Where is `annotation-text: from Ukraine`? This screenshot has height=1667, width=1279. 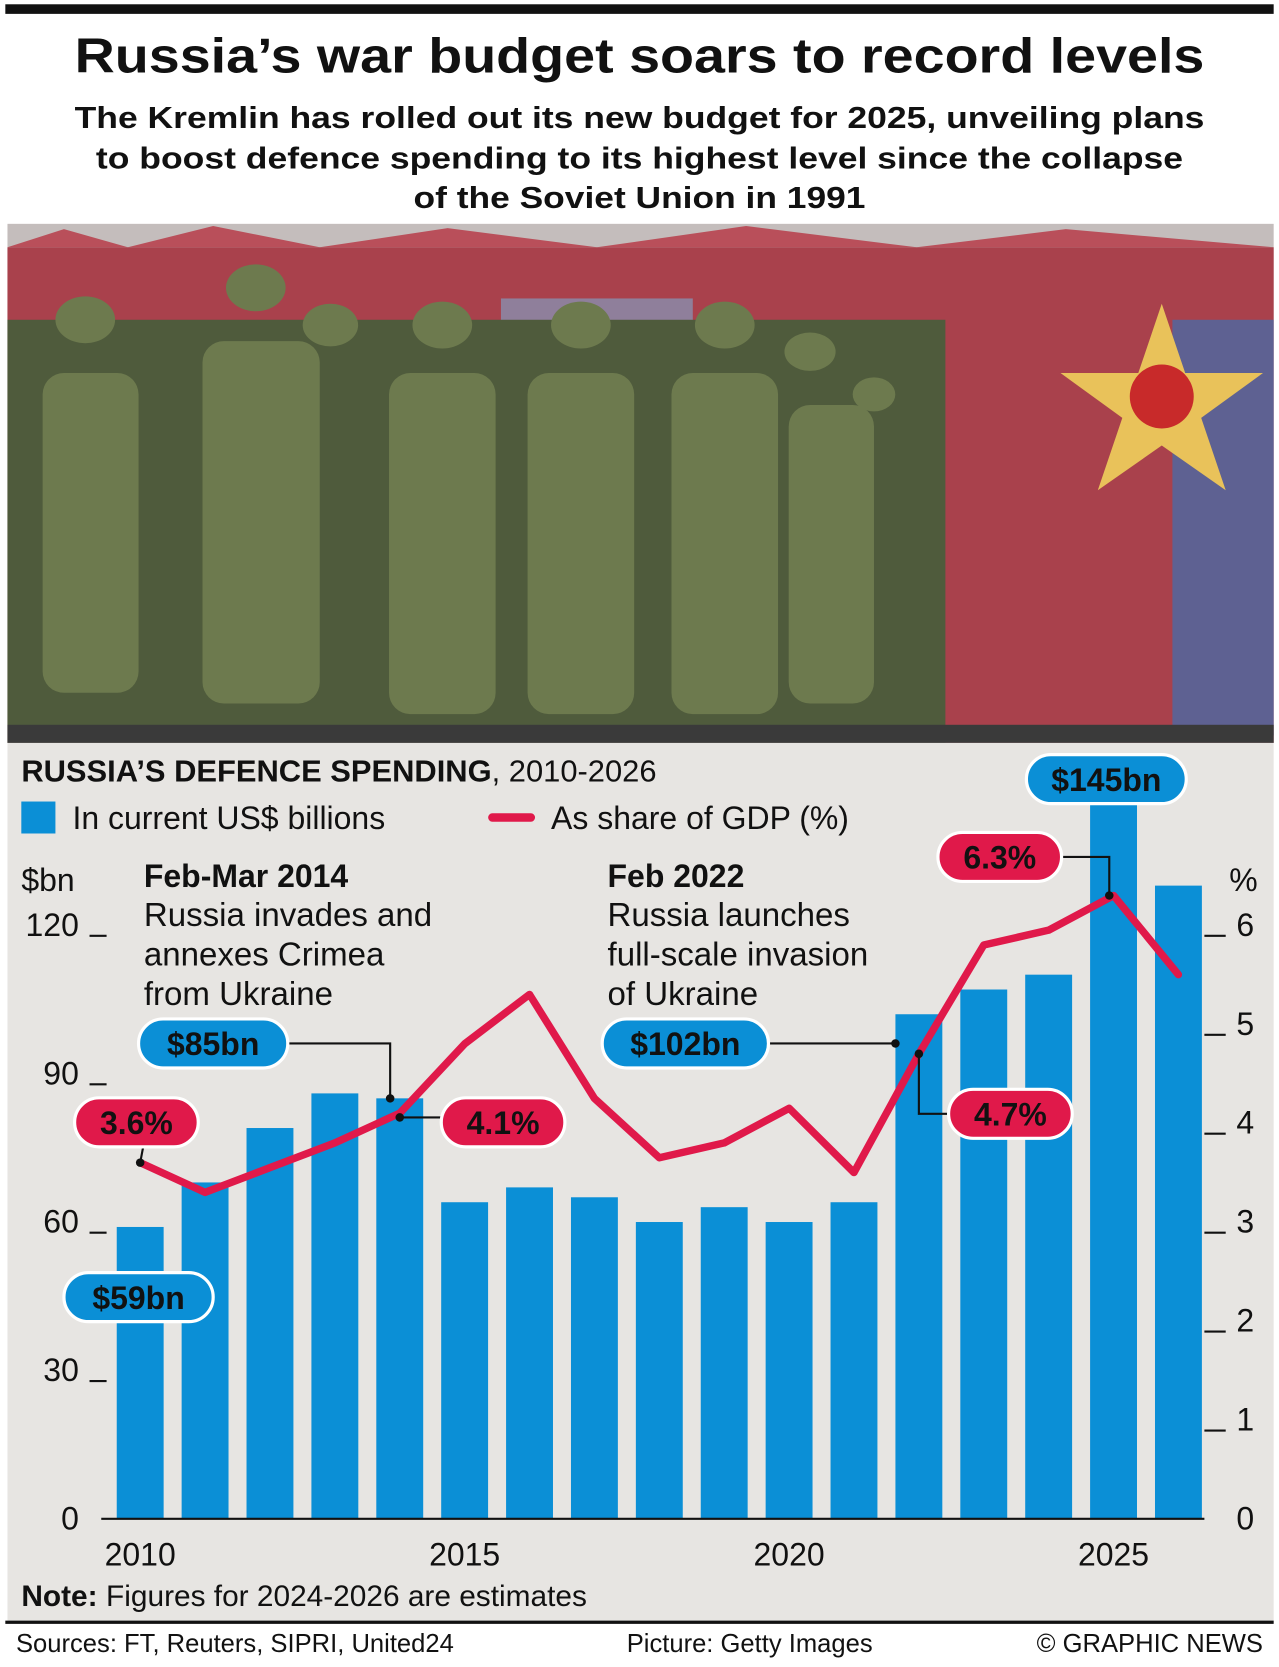 annotation-text: from Ukraine is located at coordinates (238, 994).